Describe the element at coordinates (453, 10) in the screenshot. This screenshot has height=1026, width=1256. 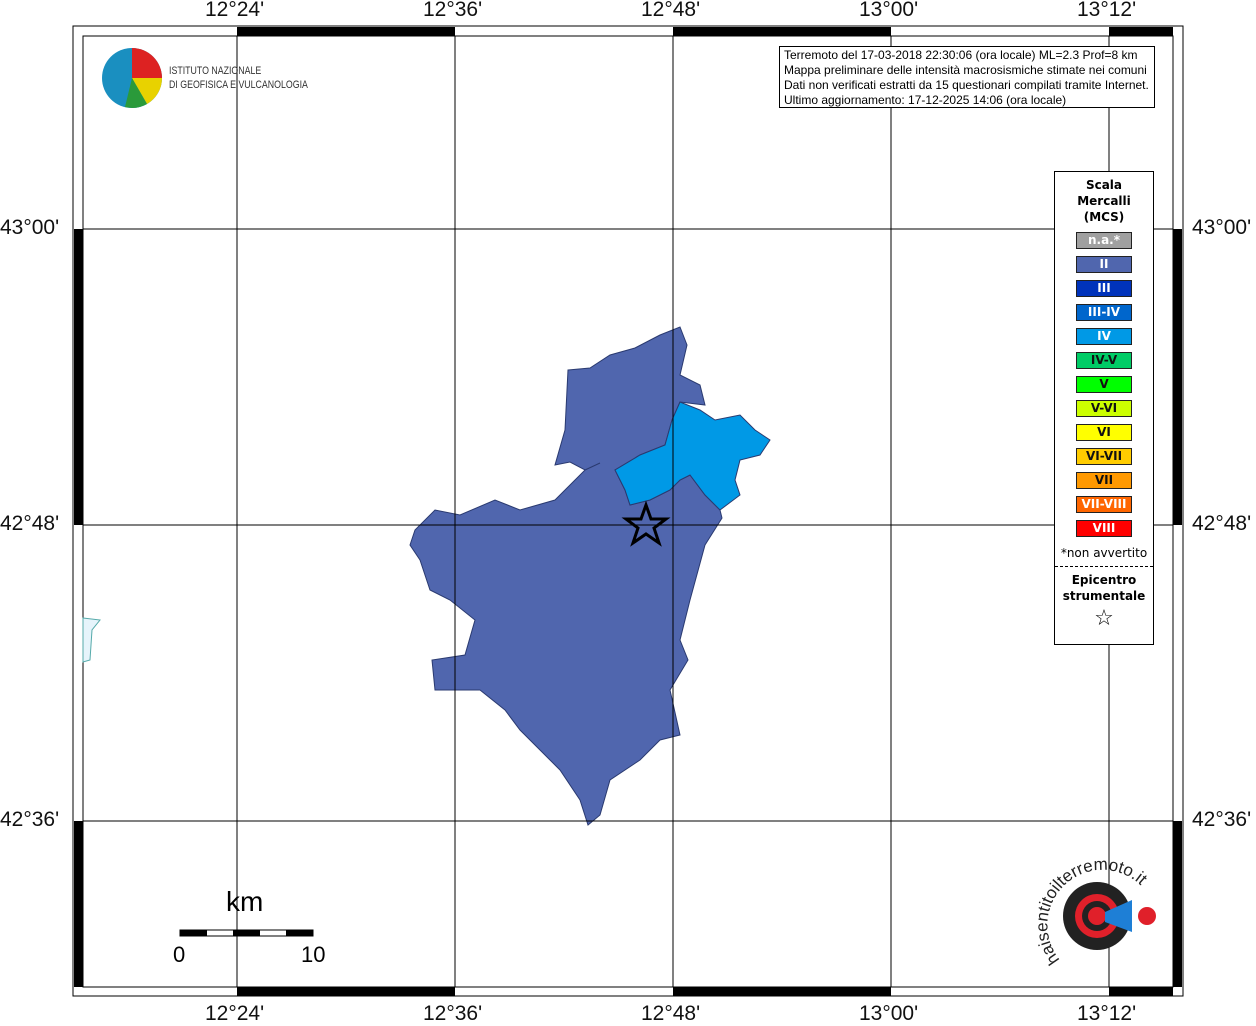
I see `lon-top-2: 12°36'` at that location.